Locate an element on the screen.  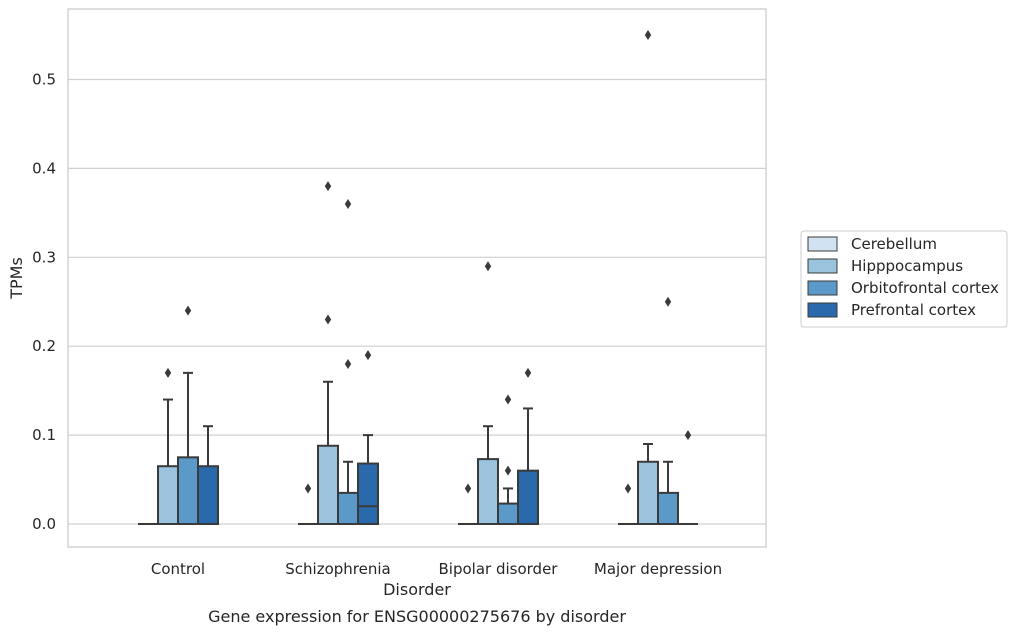
y-tick-label: 0.3 is located at coordinates (44, 257).